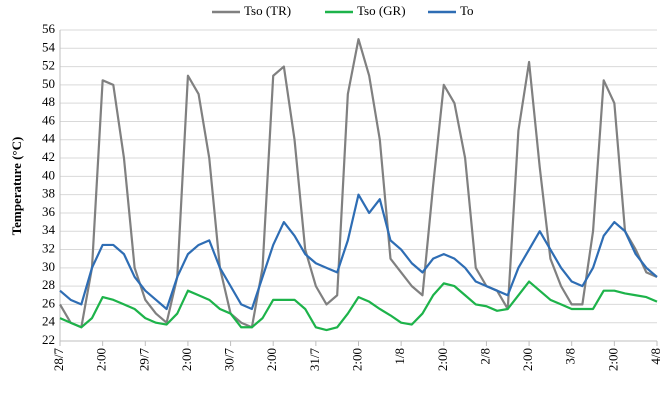 This screenshot has height=401, width=665. Describe the element at coordinates (16, 186) in the screenshot. I see `y-axis-label: Temperature (°C)` at that location.